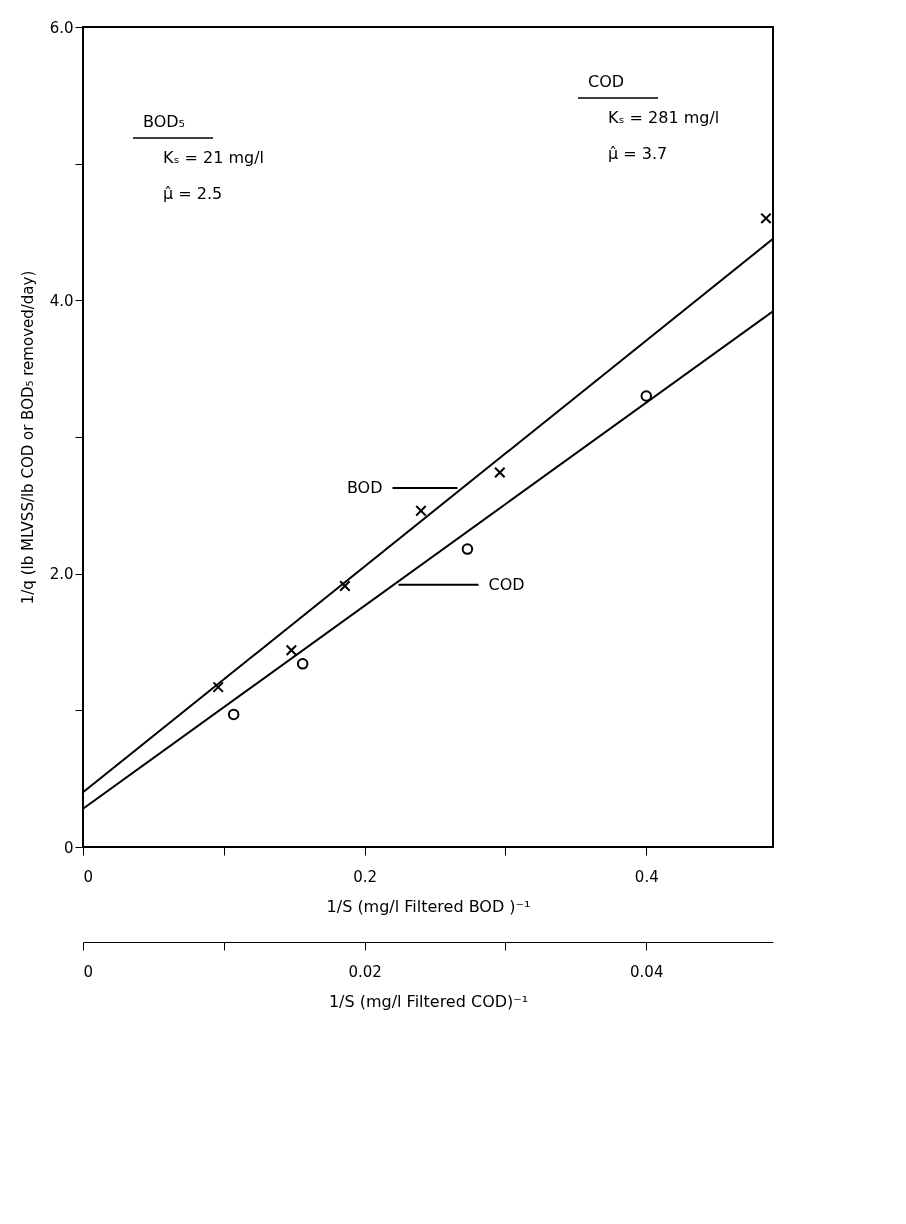 The width and height of the screenshot is (906, 1224). Describe the element at coordinates (27, 437) in the screenshot. I see `y-axis-title: 1/q (lb MLVSS/lb COD or BOD₅ removed/day)` at that location.